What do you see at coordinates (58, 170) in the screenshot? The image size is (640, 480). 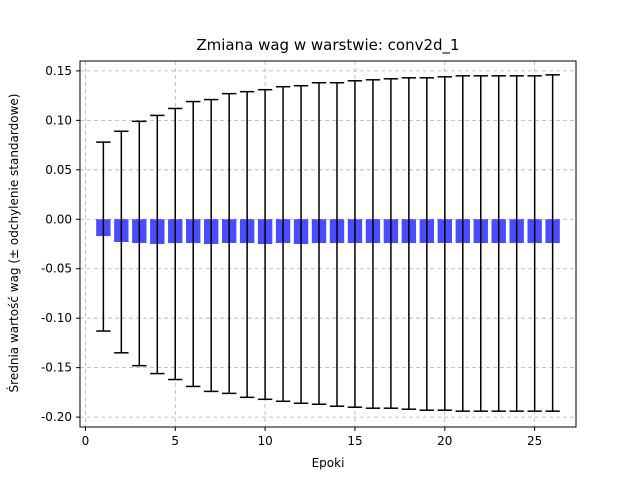 I see `y-tick-label: 0.05` at bounding box center [58, 170].